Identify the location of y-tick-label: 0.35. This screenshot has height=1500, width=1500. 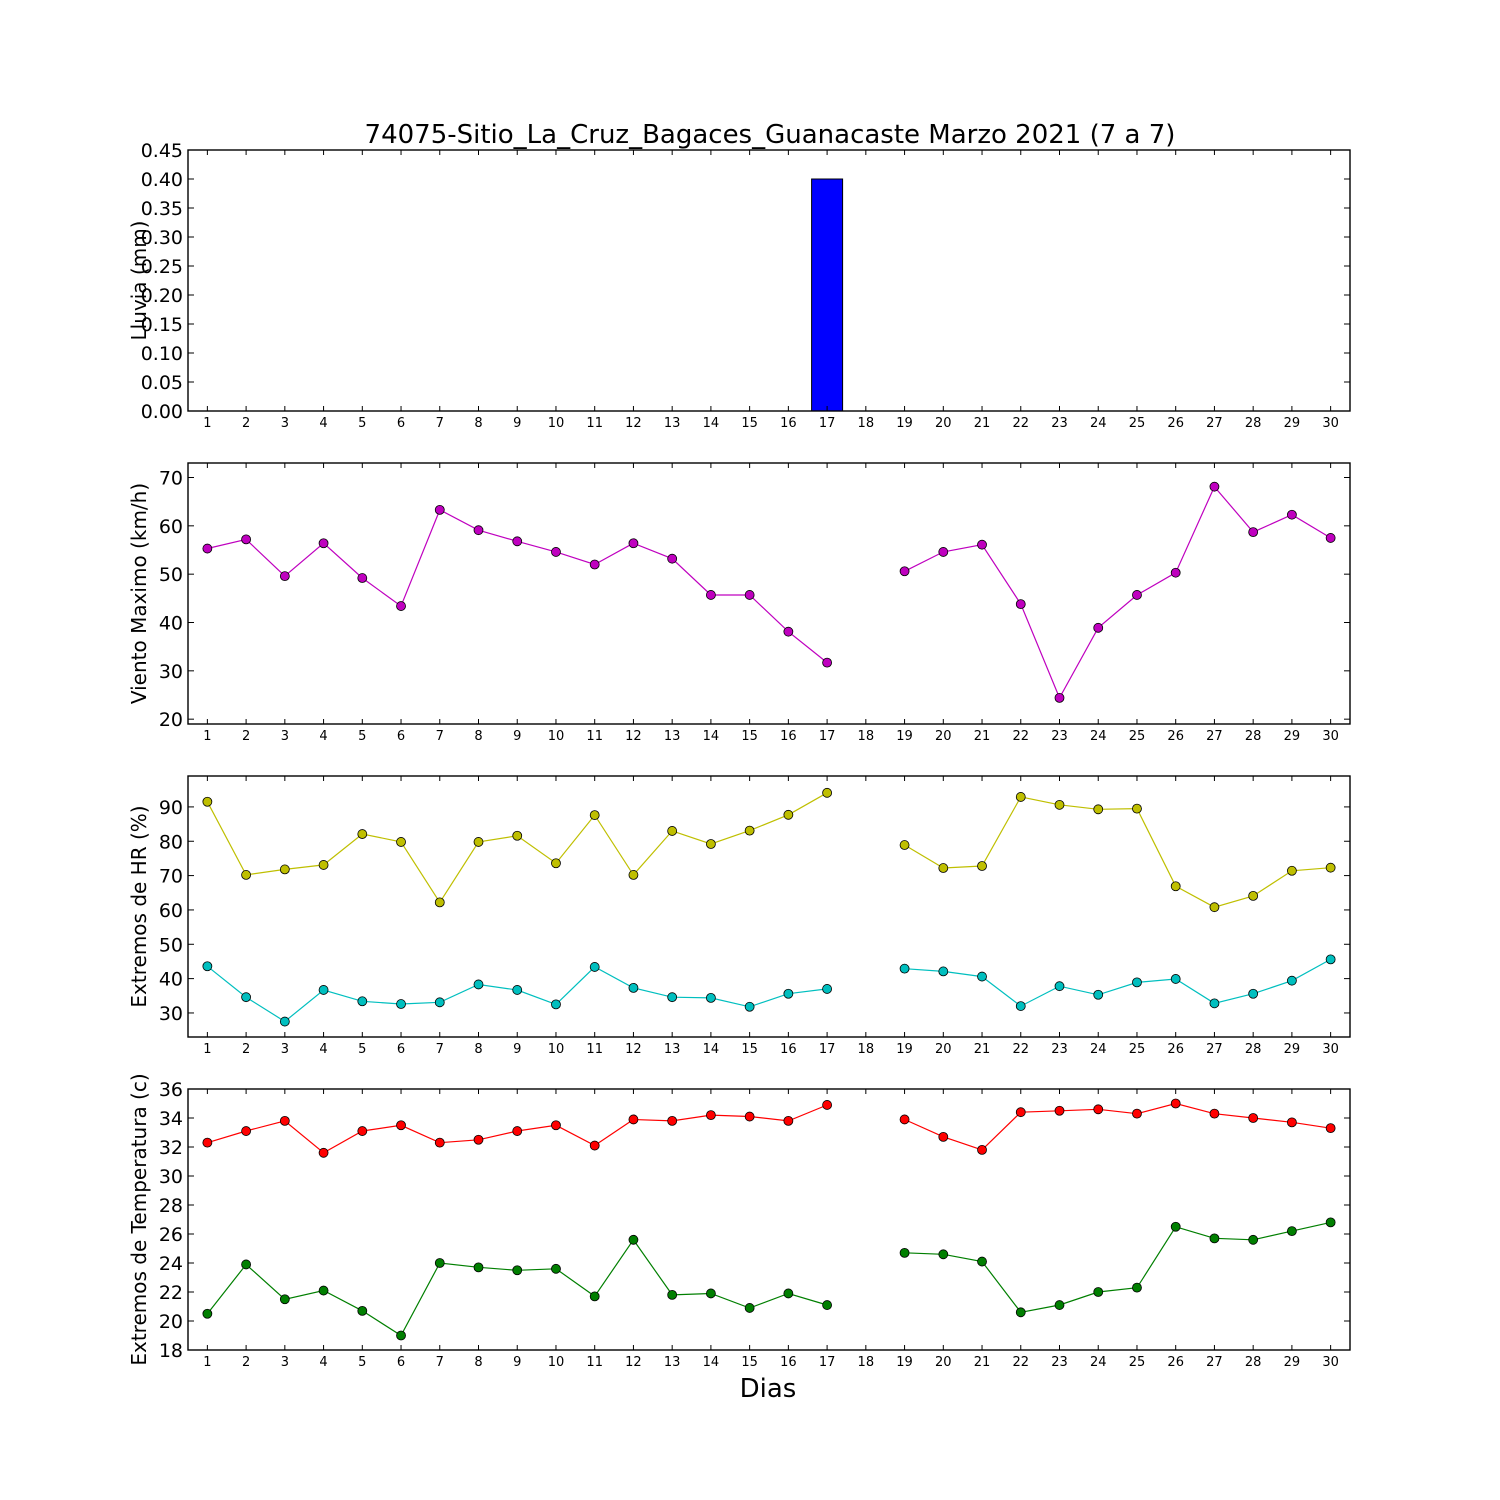
(162, 209).